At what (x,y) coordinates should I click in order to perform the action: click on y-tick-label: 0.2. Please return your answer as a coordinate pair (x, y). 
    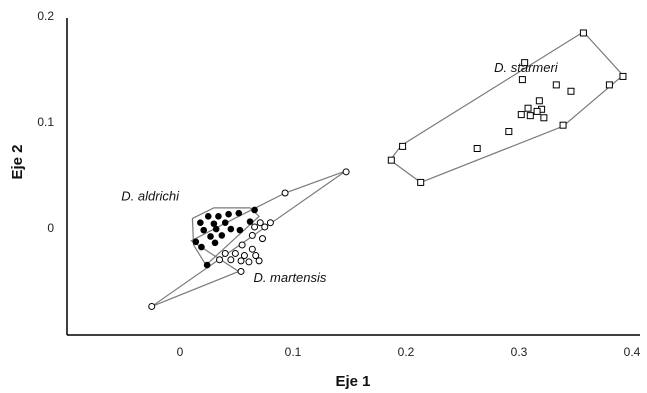
    Looking at the image, I should click on (45, 16).